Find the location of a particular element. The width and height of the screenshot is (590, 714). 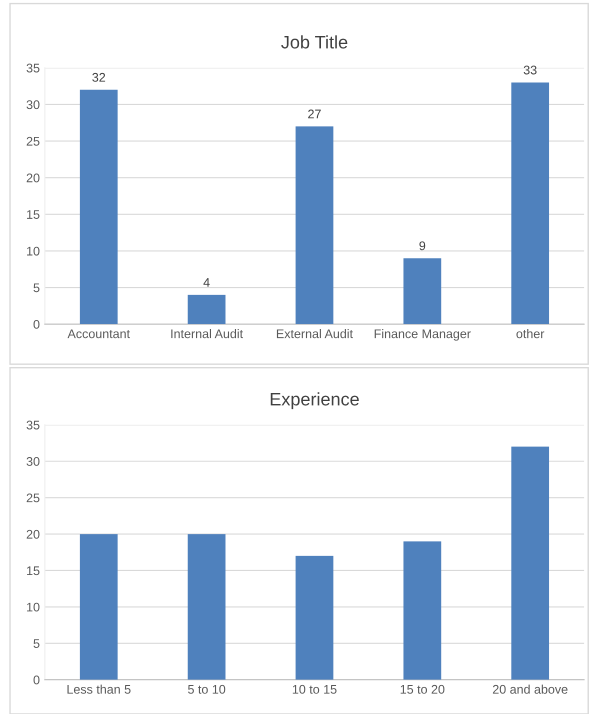

x-tick-label: Internal Audit is located at coordinates (207, 333).